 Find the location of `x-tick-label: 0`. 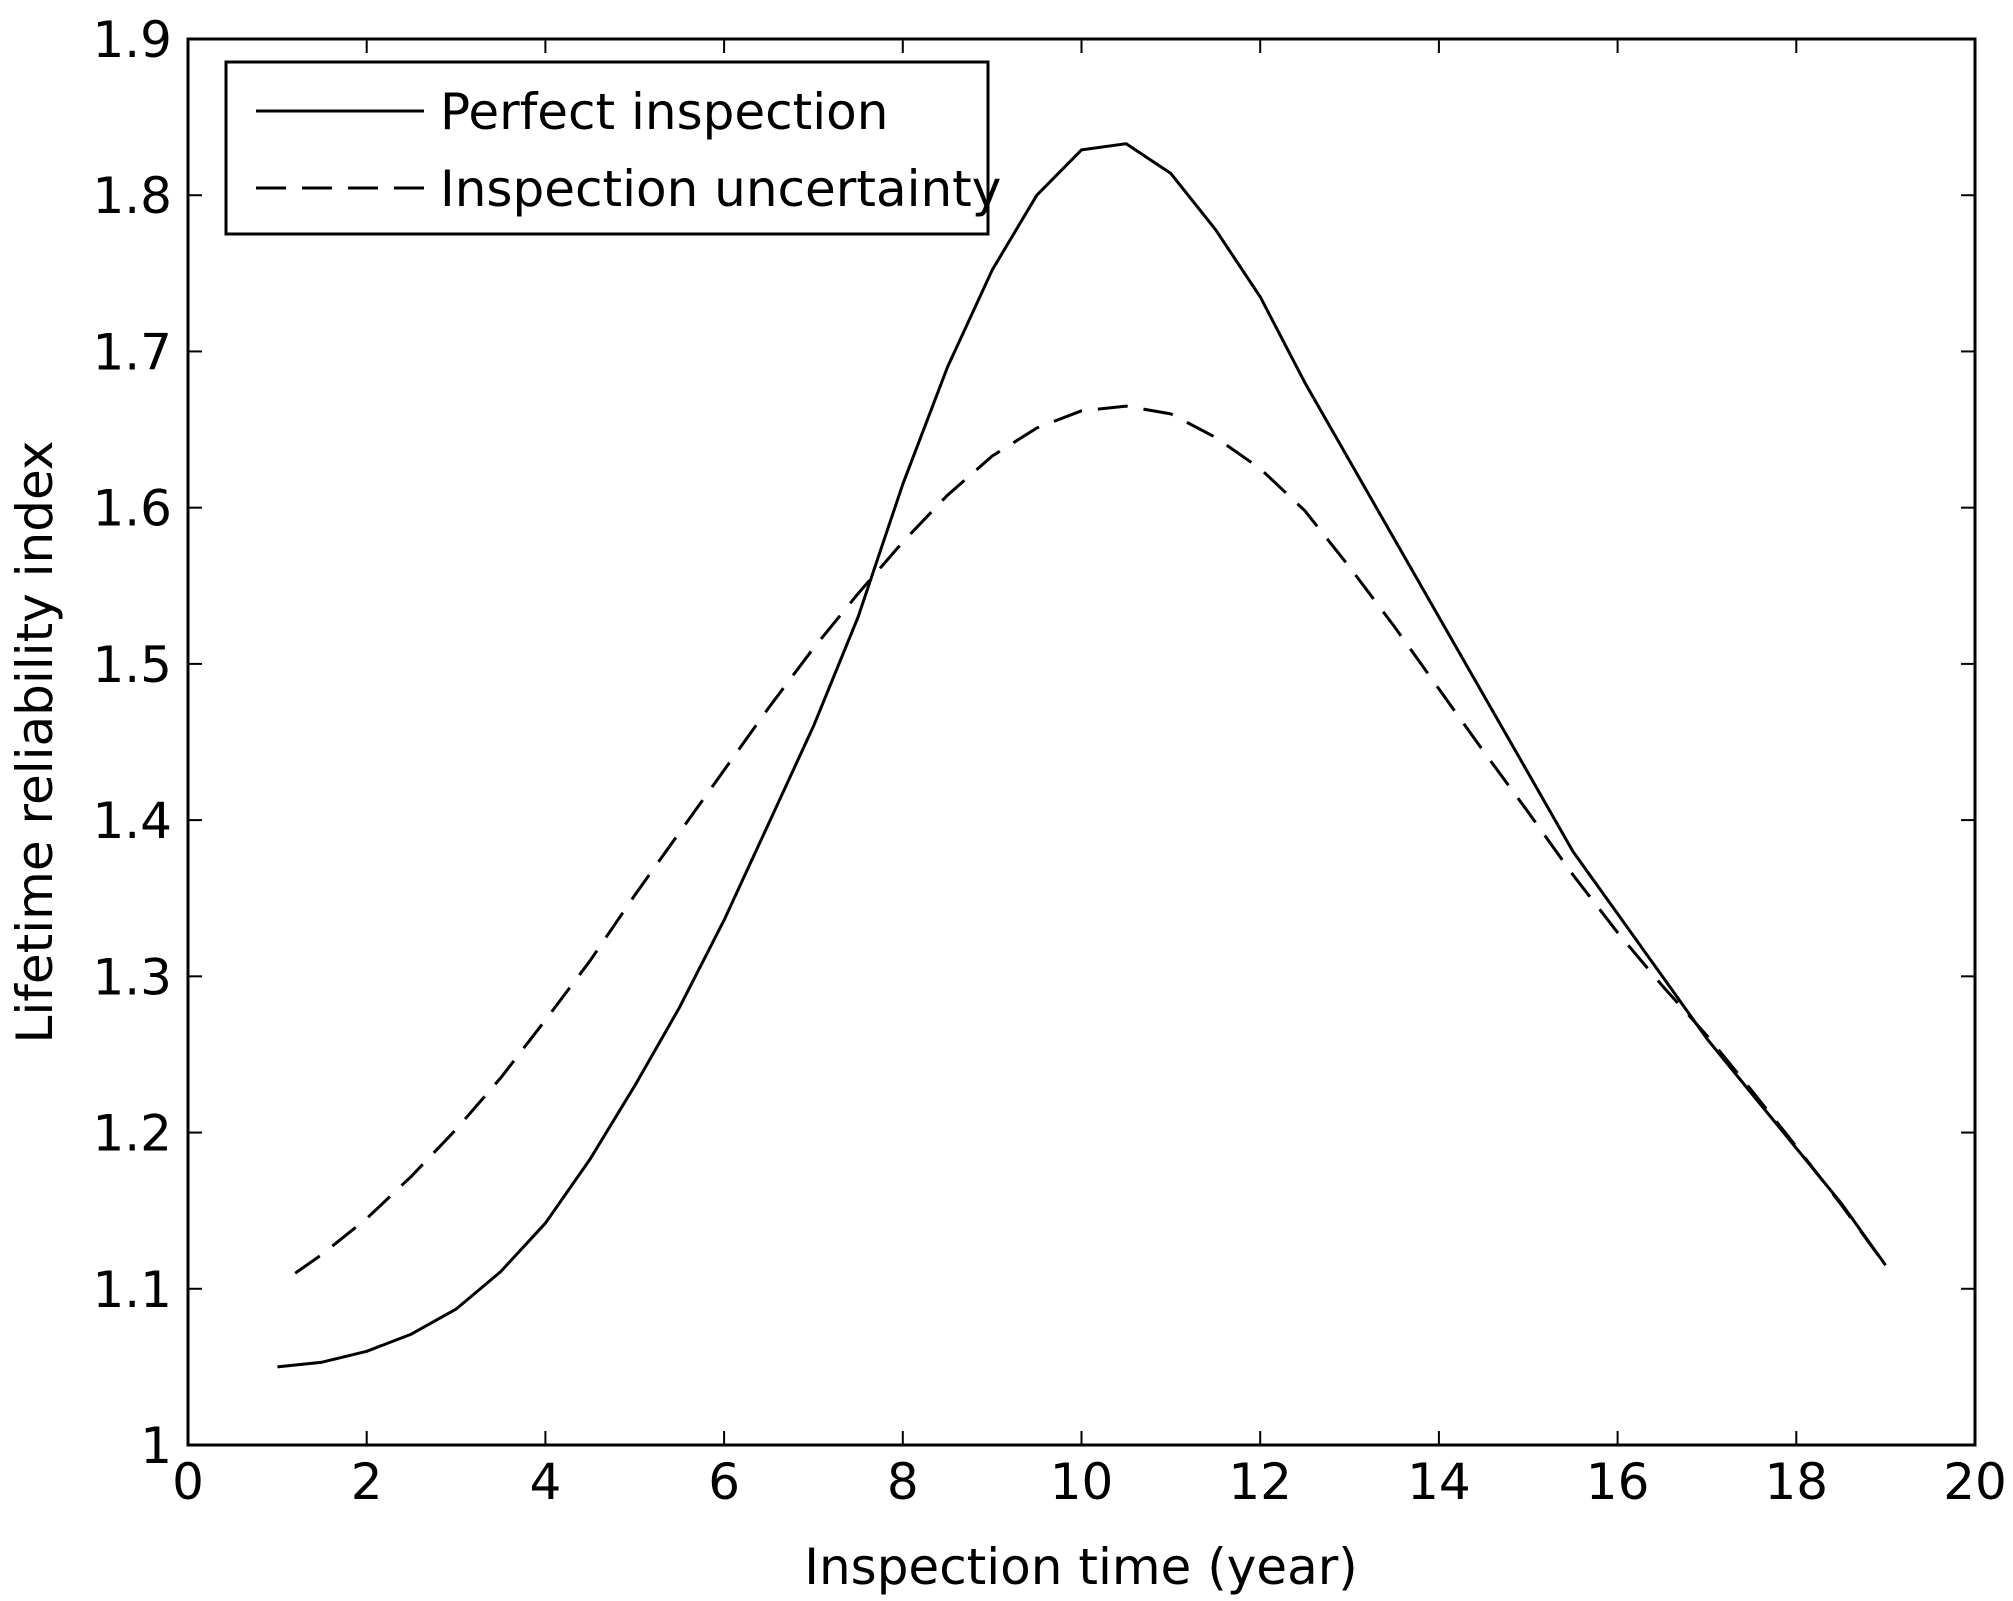

x-tick-label: 0 is located at coordinates (188, 1482).